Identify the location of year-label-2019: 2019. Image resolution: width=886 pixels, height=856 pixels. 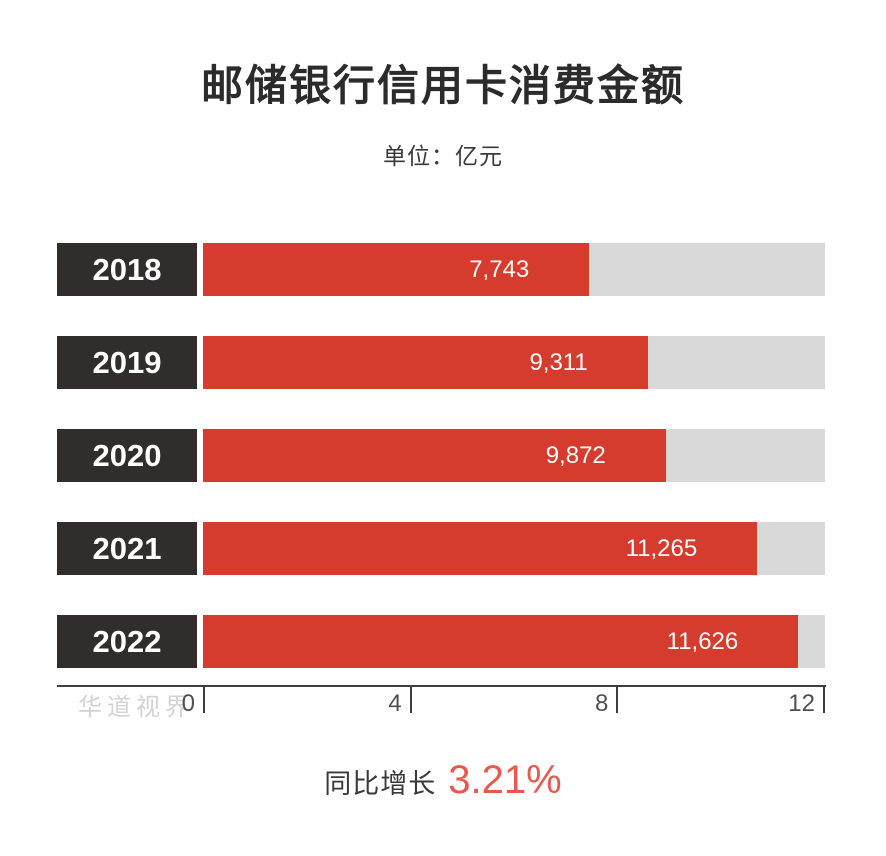
(127, 362).